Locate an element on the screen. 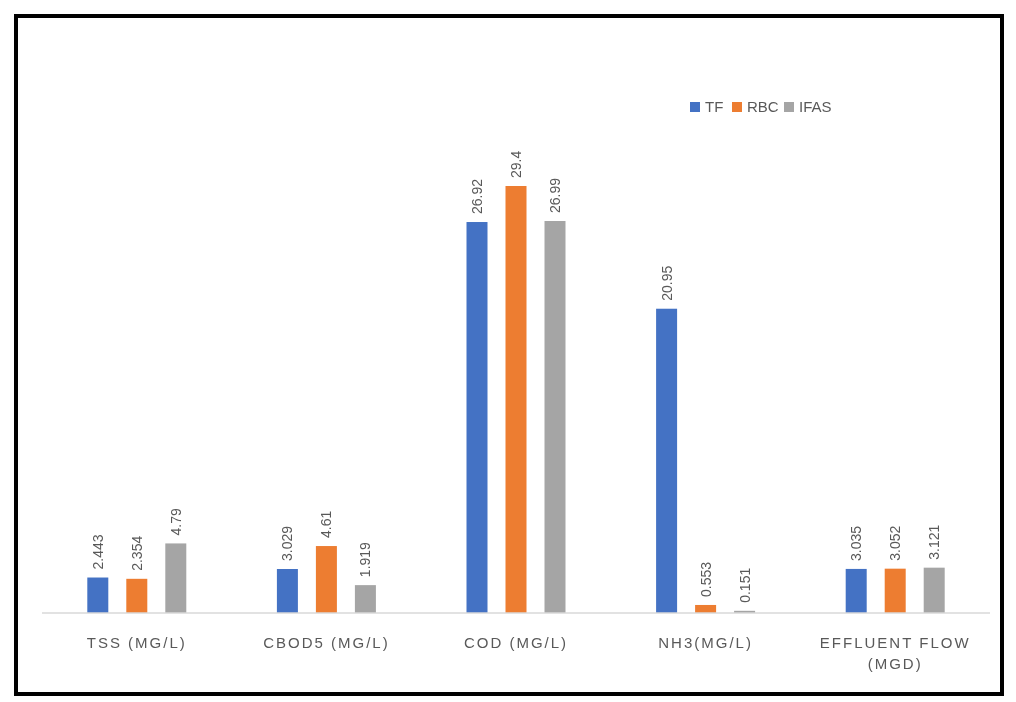 The image size is (1016, 702). data-label: 20.95 is located at coordinates (666, 283).